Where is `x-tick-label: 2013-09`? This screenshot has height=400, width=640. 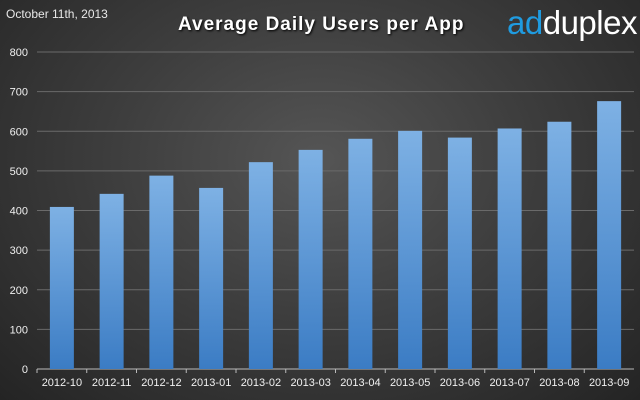
x-tick-label: 2013-09 is located at coordinates (609, 383).